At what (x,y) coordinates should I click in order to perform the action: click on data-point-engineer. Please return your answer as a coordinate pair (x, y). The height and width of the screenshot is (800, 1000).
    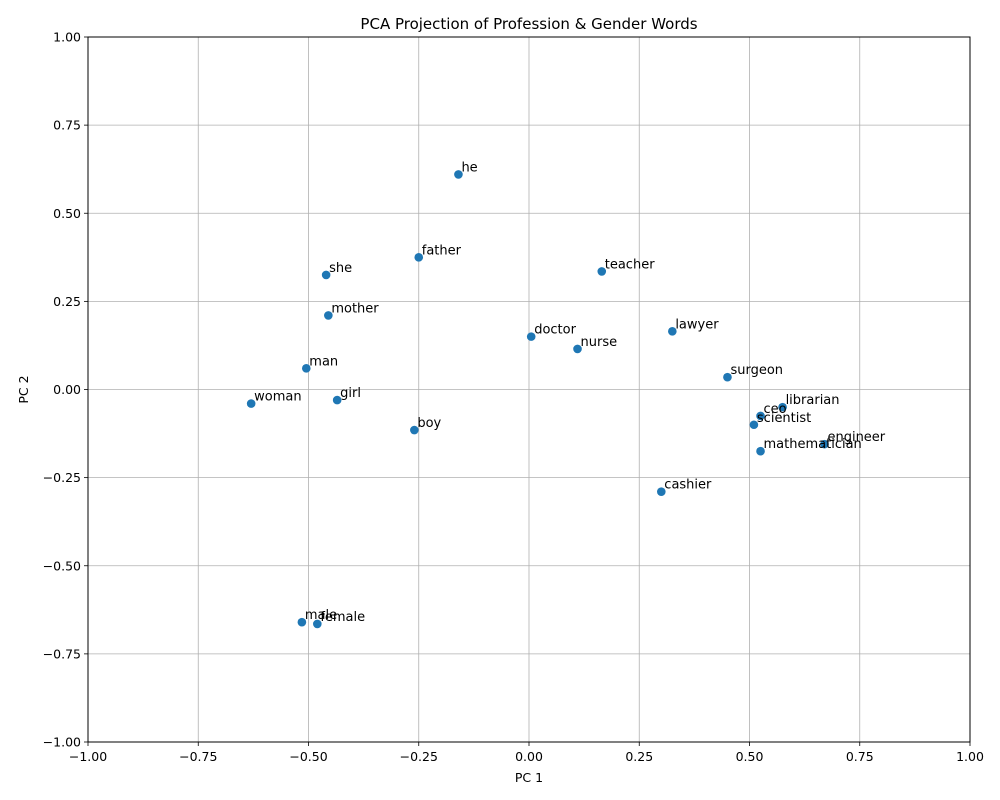
    Looking at the image, I should click on (824, 444).